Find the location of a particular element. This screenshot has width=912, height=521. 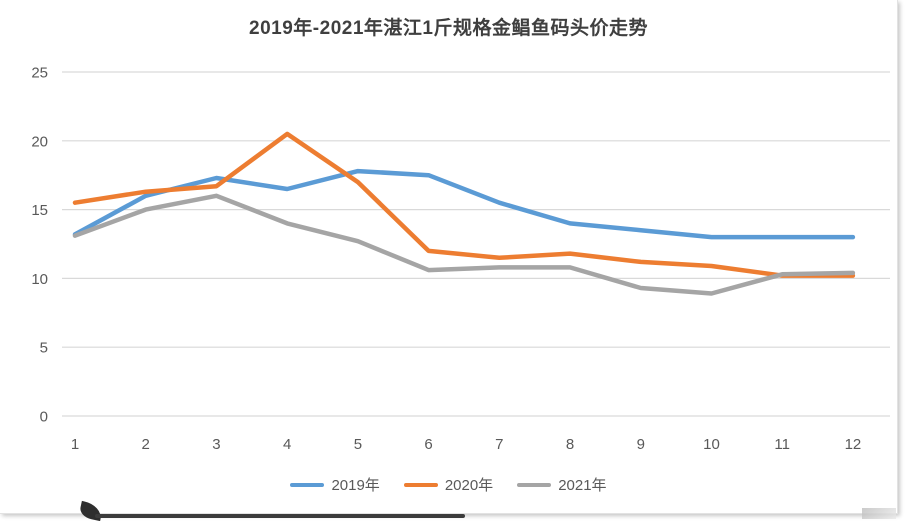

y-tick-label: 5 is located at coordinates (44, 348).